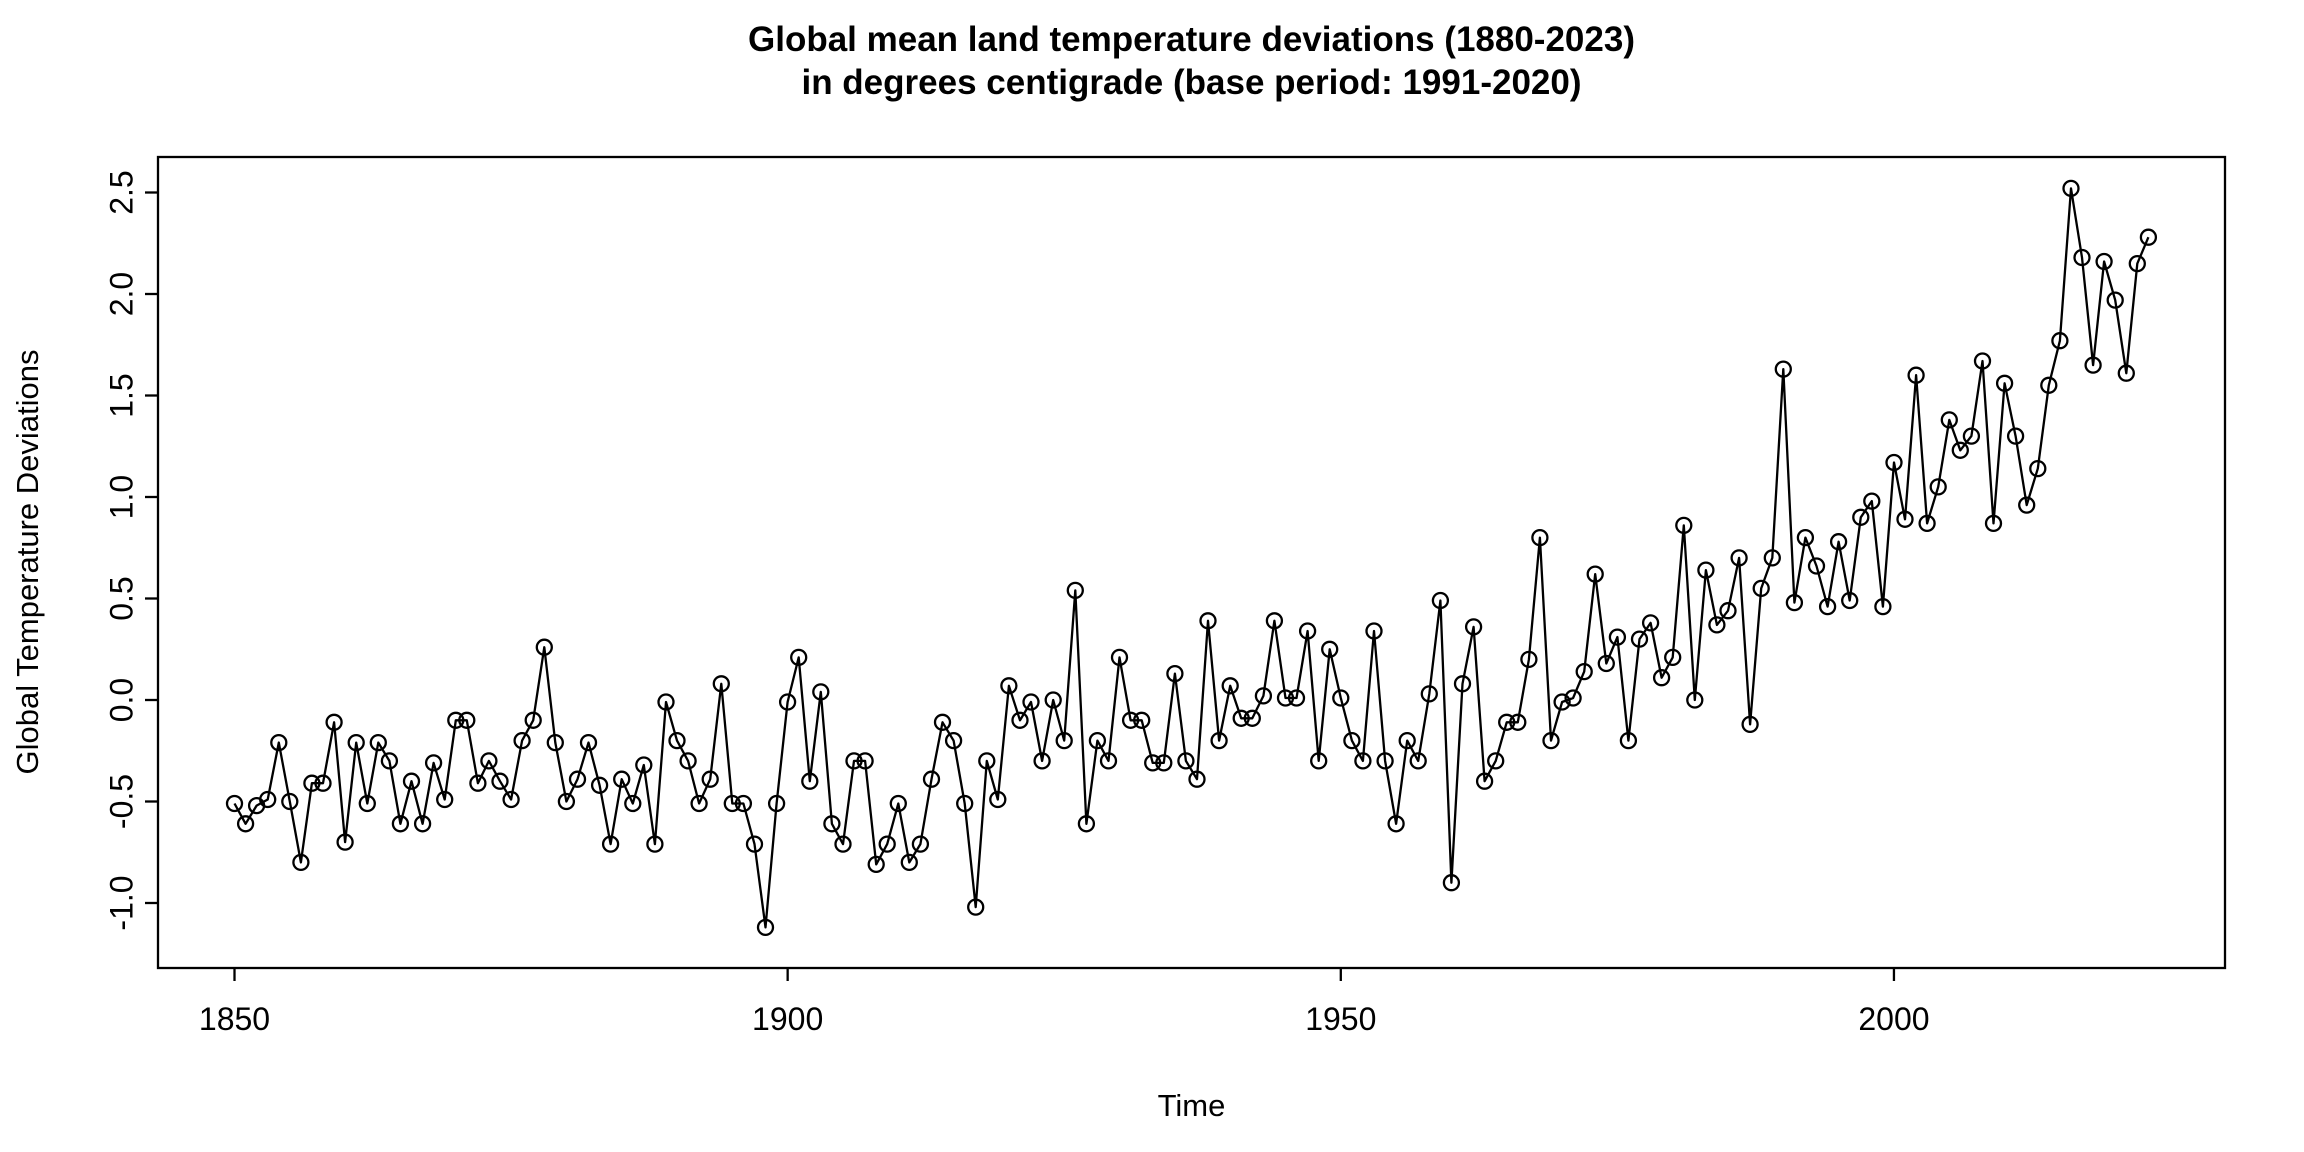 This screenshot has height=1152, width=2304. Describe the element at coordinates (121, 902) in the screenshot. I see `y-tick-label: -1.0` at that location.